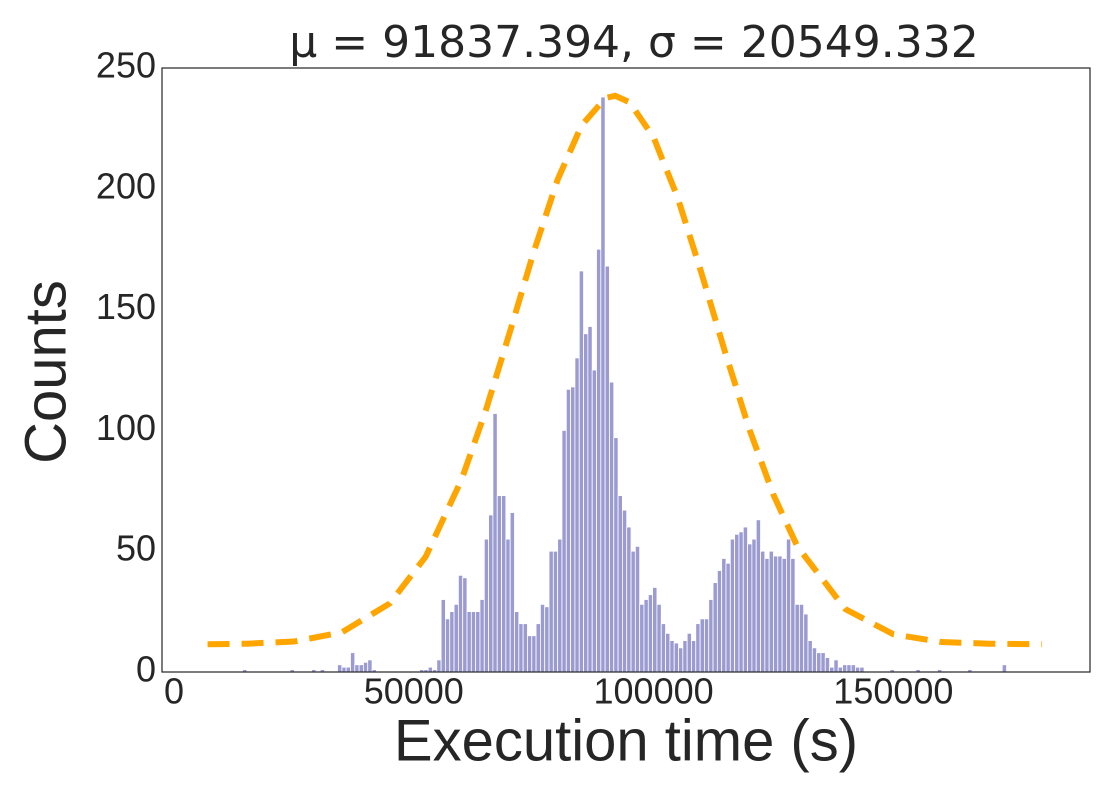 This screenshot has width=1114, height=801. Describe the element at coordinates (626, 740) in the screenshot. I see `x-axis-label: Execution time (s)` at that location.